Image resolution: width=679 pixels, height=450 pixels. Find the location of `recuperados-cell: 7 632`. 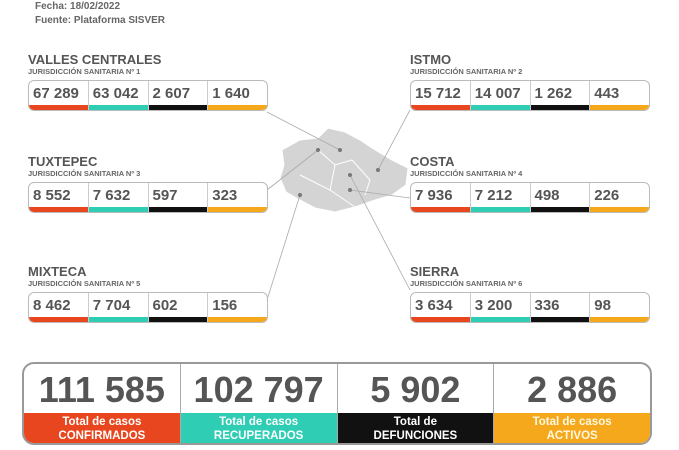

recuperados-cell: 7 632 is located at coordinates (118, 197).